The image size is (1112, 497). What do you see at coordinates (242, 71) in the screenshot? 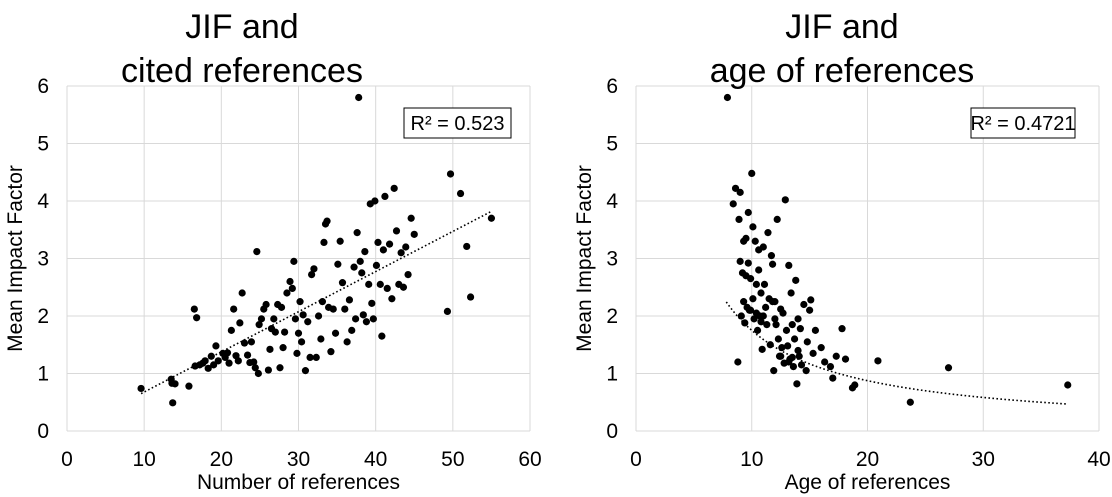
I see `chart-title-line: cited references` at bounding box center [242, 71].